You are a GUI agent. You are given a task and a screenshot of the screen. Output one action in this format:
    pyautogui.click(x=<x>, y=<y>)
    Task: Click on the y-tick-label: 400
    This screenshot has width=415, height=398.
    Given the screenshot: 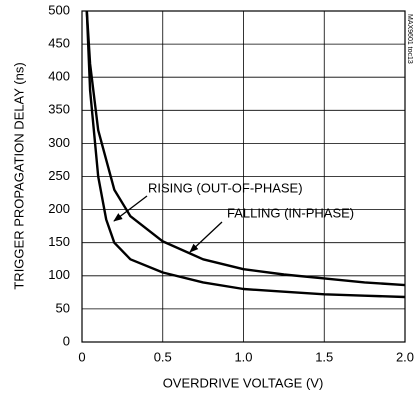 What is the action you would take?
    pyautogui.click(x=59, y=76)
    